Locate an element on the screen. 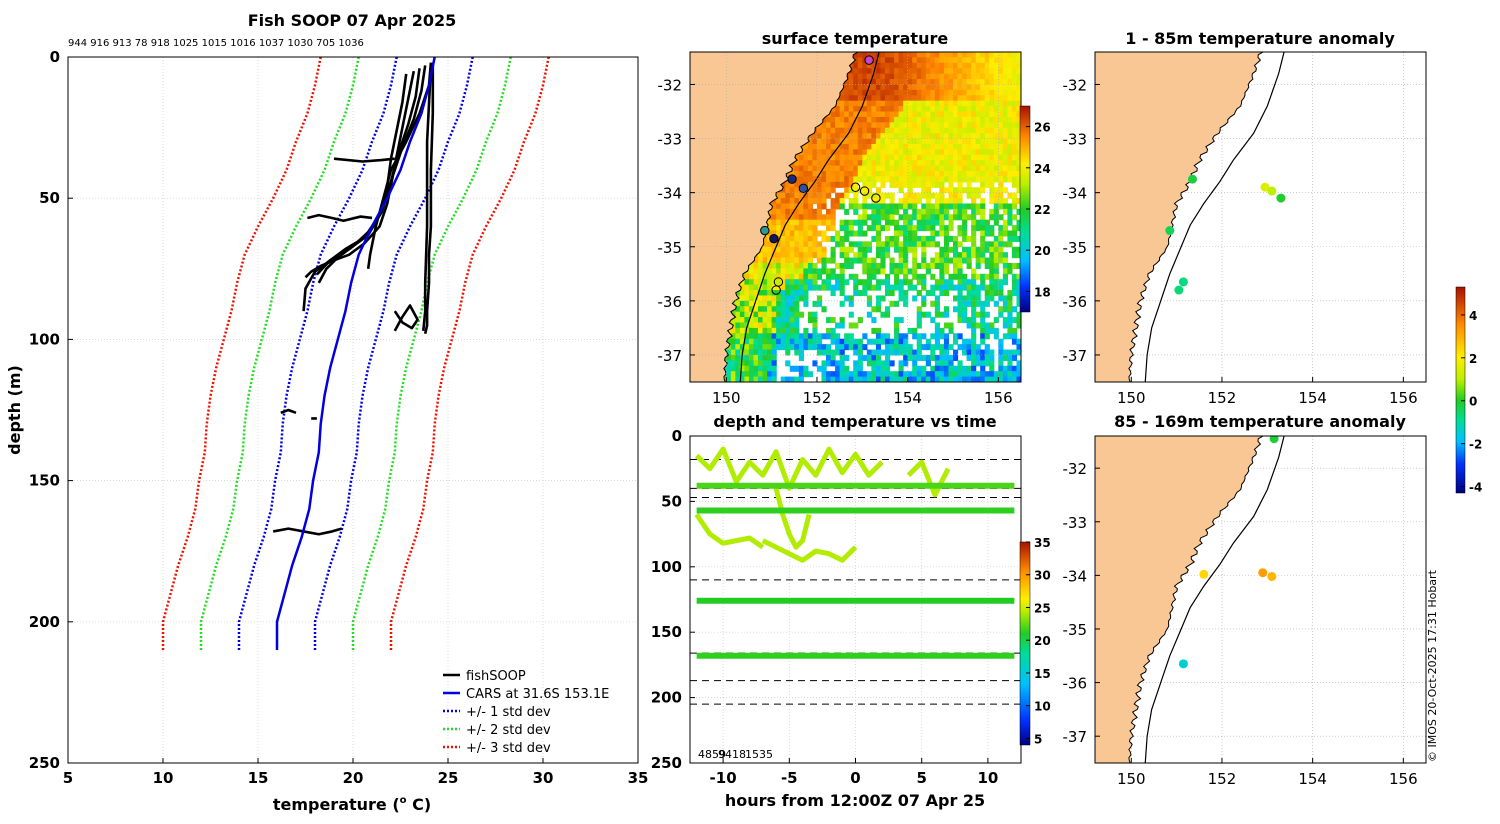 The height and width of the screenshot is (824, 1500). anomaly-2-tick-label-lon: 156 is located at coordinates (1403, 779).